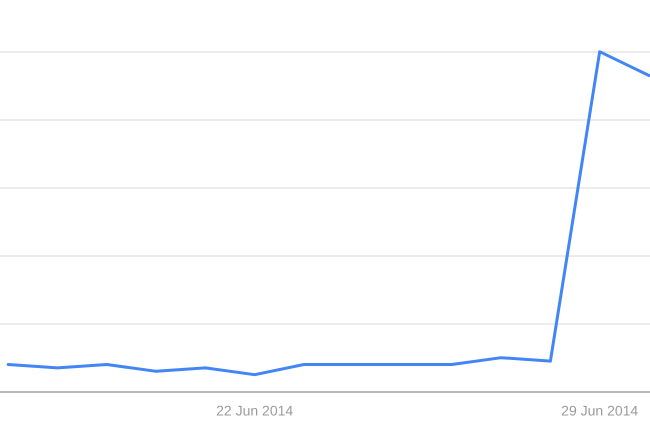  What do you see at coordinates (599, 410) in the screenshot?
I see `x-tick-label: 29 Jun 2014` at bounding box center [599, 410].